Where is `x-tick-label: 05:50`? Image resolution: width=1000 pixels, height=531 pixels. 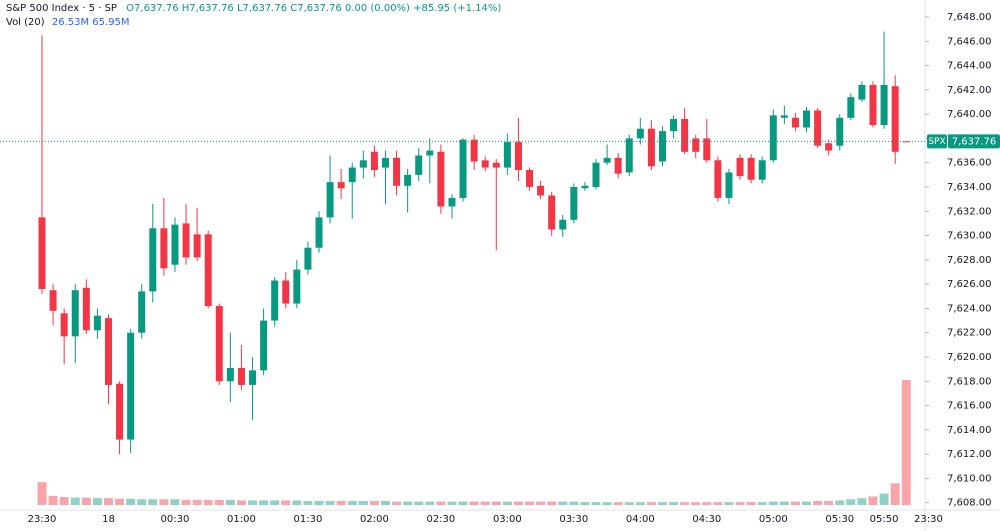 x-tick-label: 05:50 is located at coordinates (884, 519).